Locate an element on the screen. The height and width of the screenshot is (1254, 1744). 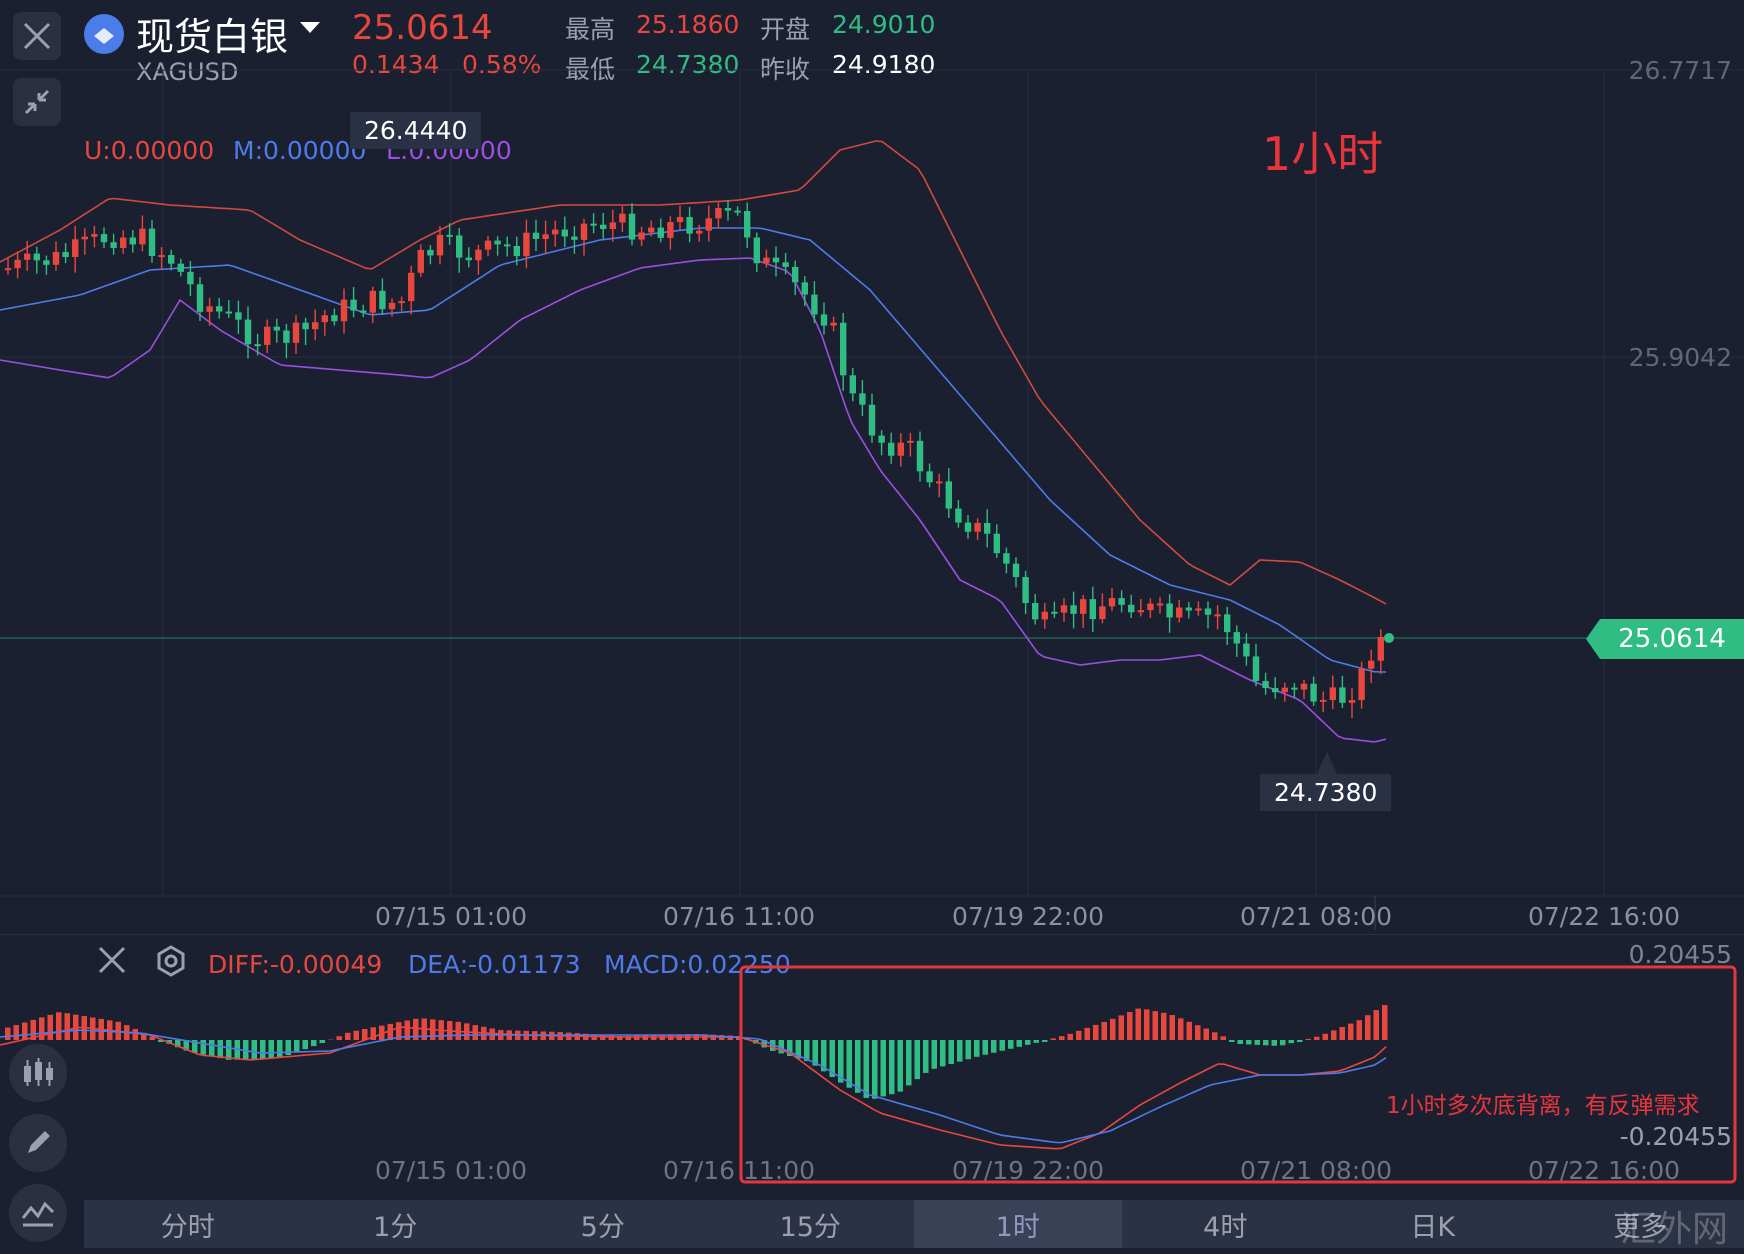
instrument-name: 现货白银 is located at coordinates (212, 37).